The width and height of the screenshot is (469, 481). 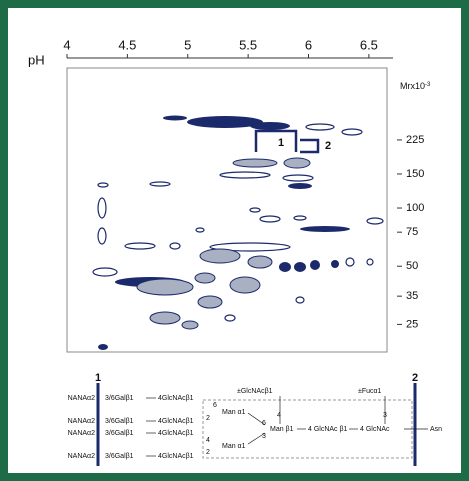 What do you see at coordinates (187, 44) in the screenshot?
I see `x-tick-label: 5` at bounding box center [187, 44].